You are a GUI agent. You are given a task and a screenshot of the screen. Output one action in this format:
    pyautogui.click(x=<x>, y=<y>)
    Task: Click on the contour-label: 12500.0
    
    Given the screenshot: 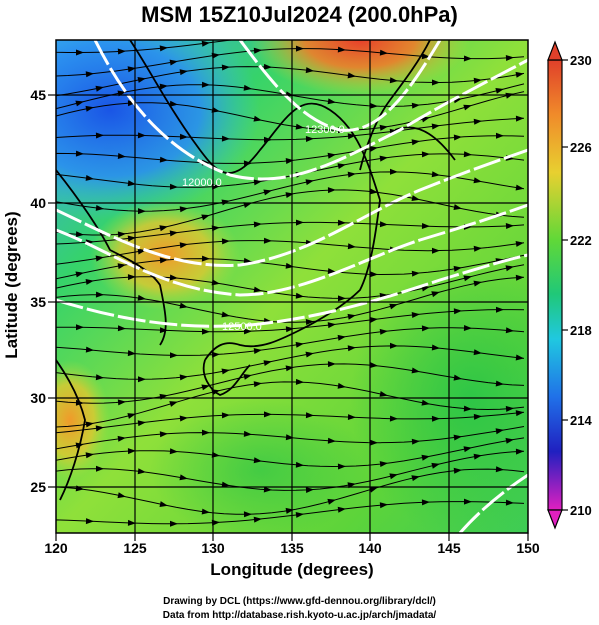 What is the action you would take?
    pyautogui.click(x=242, y=327)
    